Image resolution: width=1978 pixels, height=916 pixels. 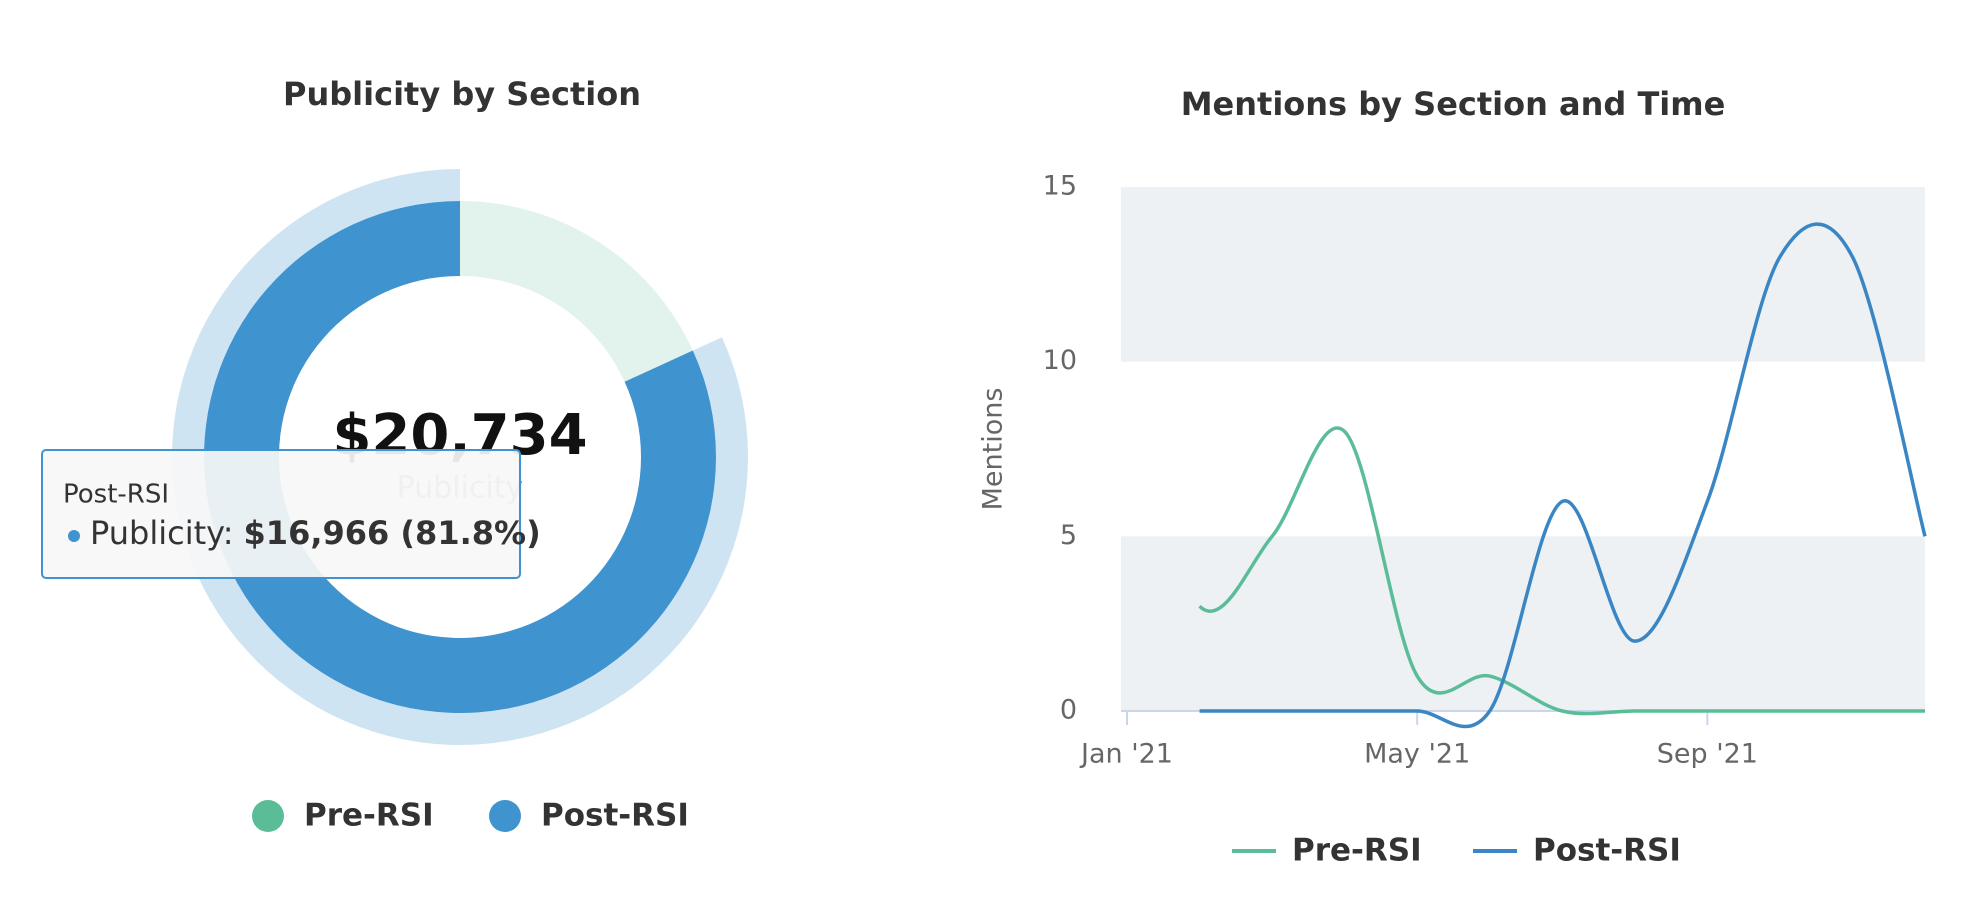 I want to click on line-series, so click(x=1561, y=571).